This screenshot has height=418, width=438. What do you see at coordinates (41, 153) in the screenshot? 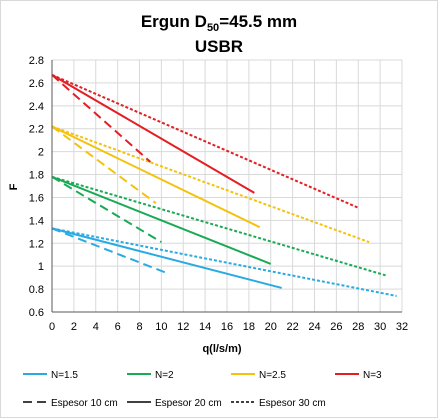
I see `y-tick-label: 2` at bounding box center [41, 153].